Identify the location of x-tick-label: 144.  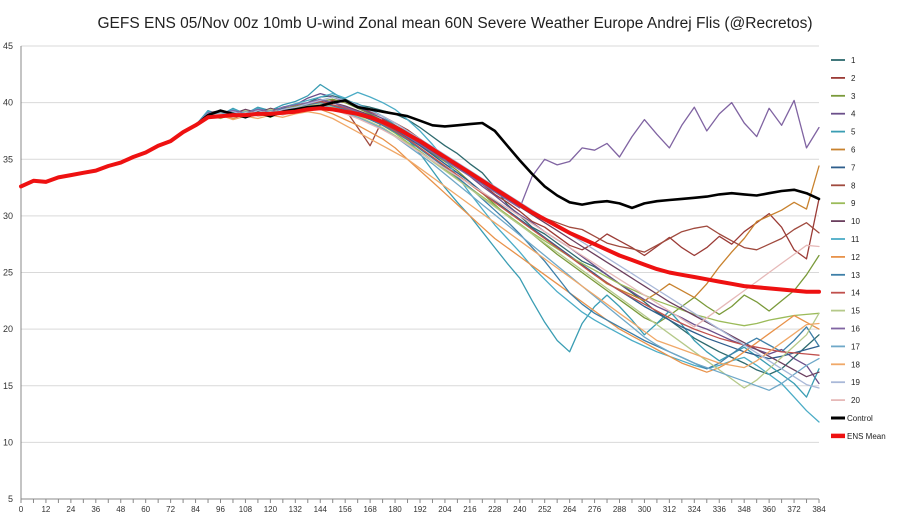
(321, 509).